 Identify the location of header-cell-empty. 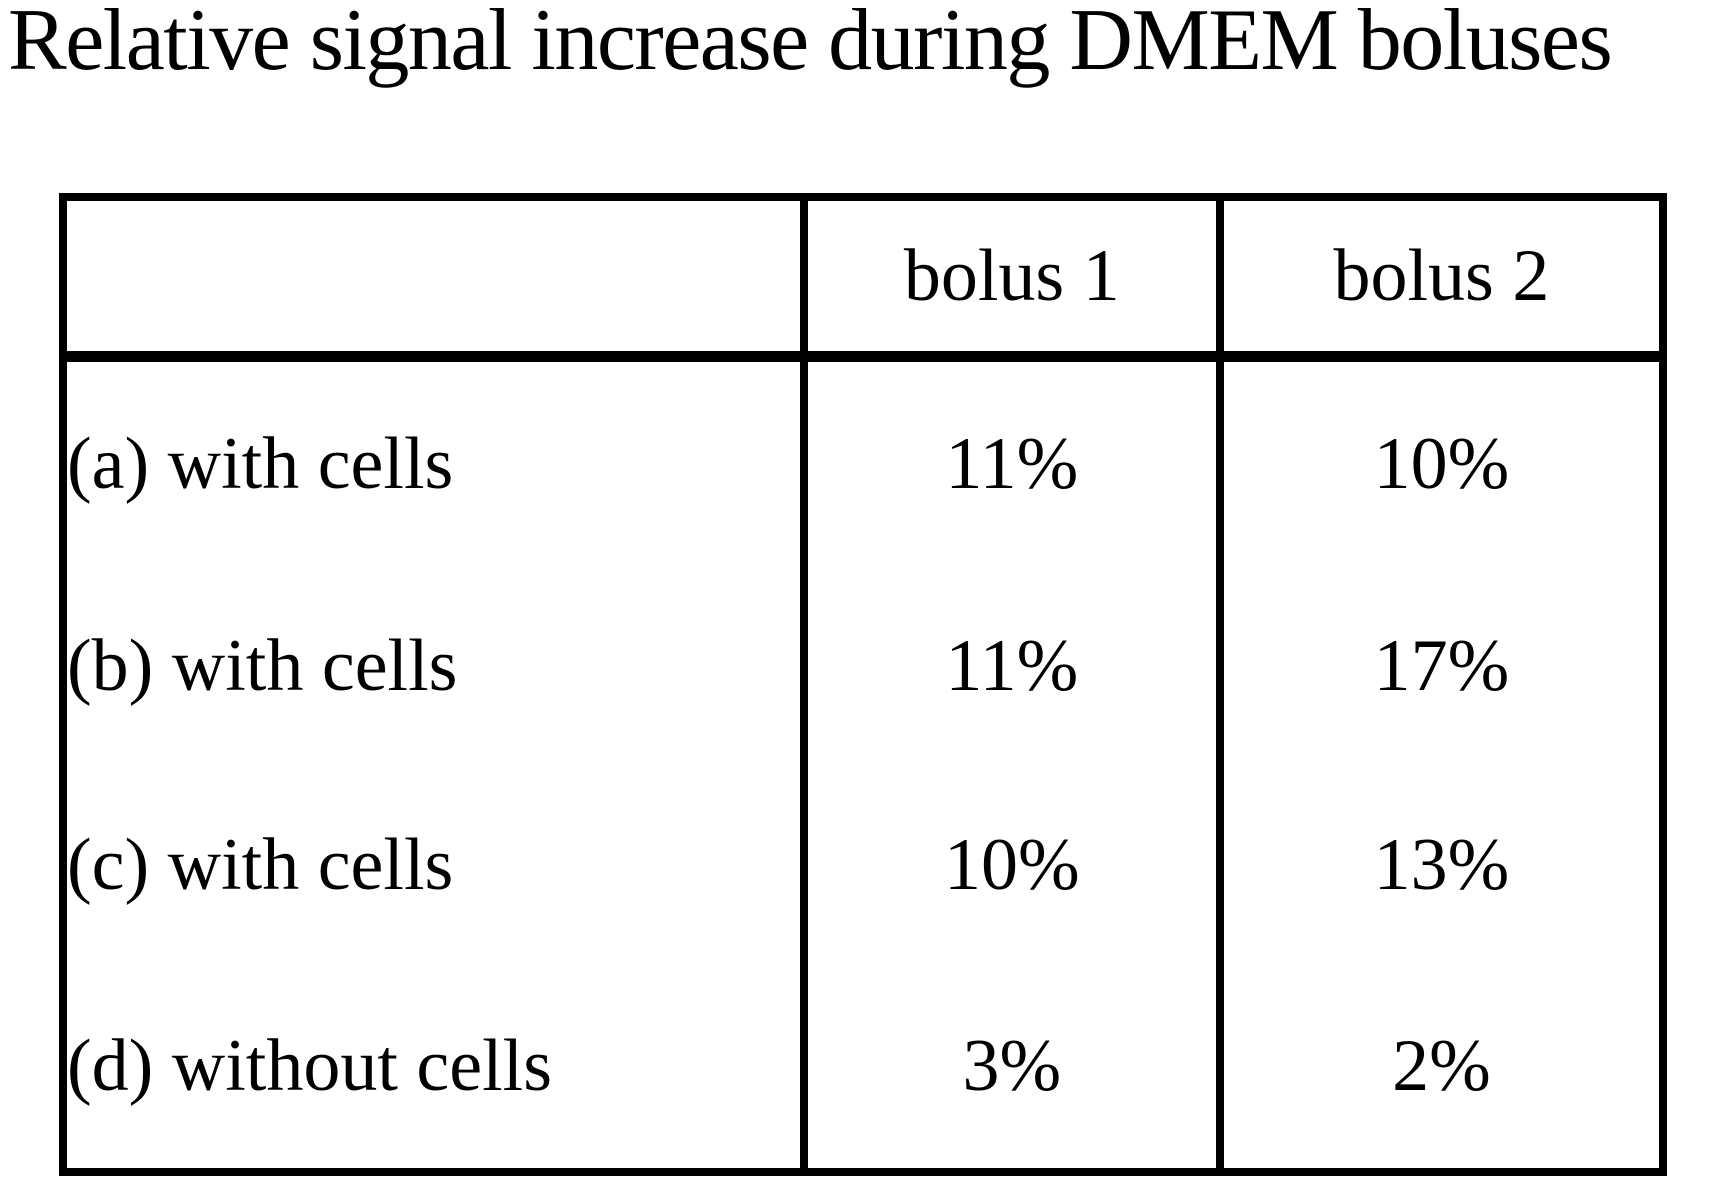
(433, 277).